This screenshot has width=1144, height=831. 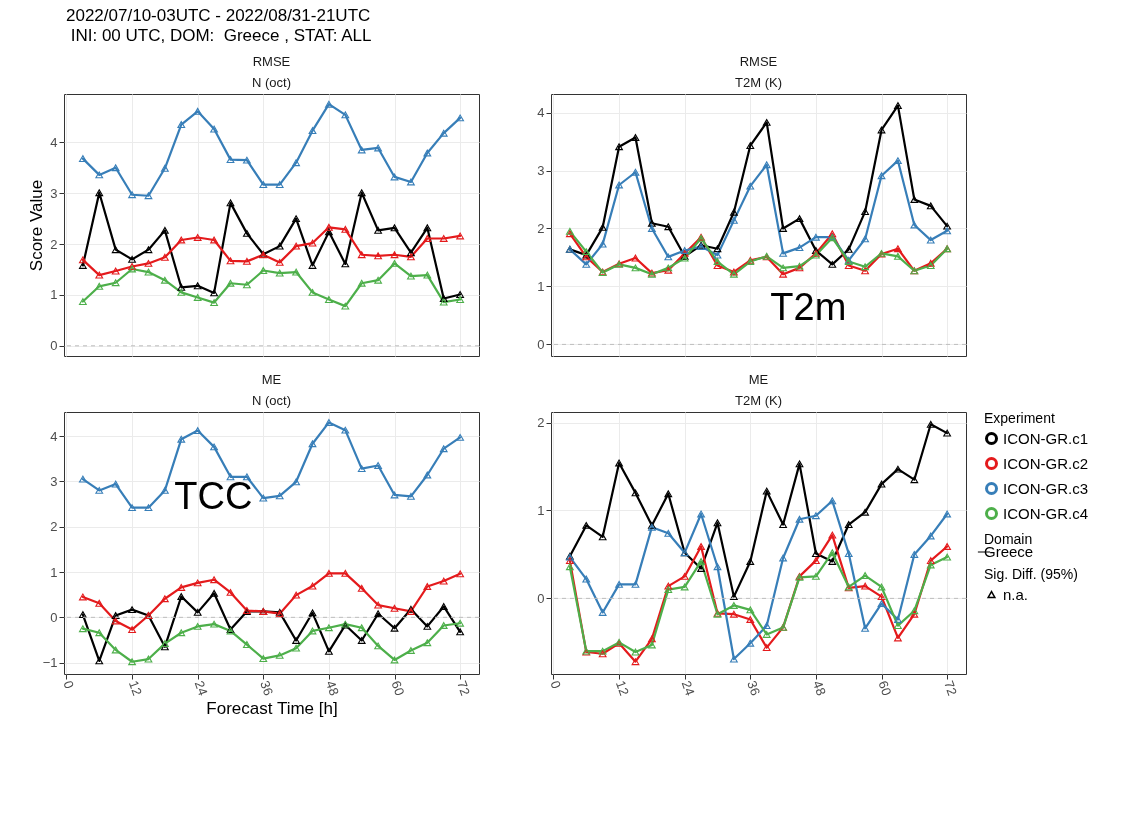 I want to click on annotation: TCC, so click(x=213, y=496).